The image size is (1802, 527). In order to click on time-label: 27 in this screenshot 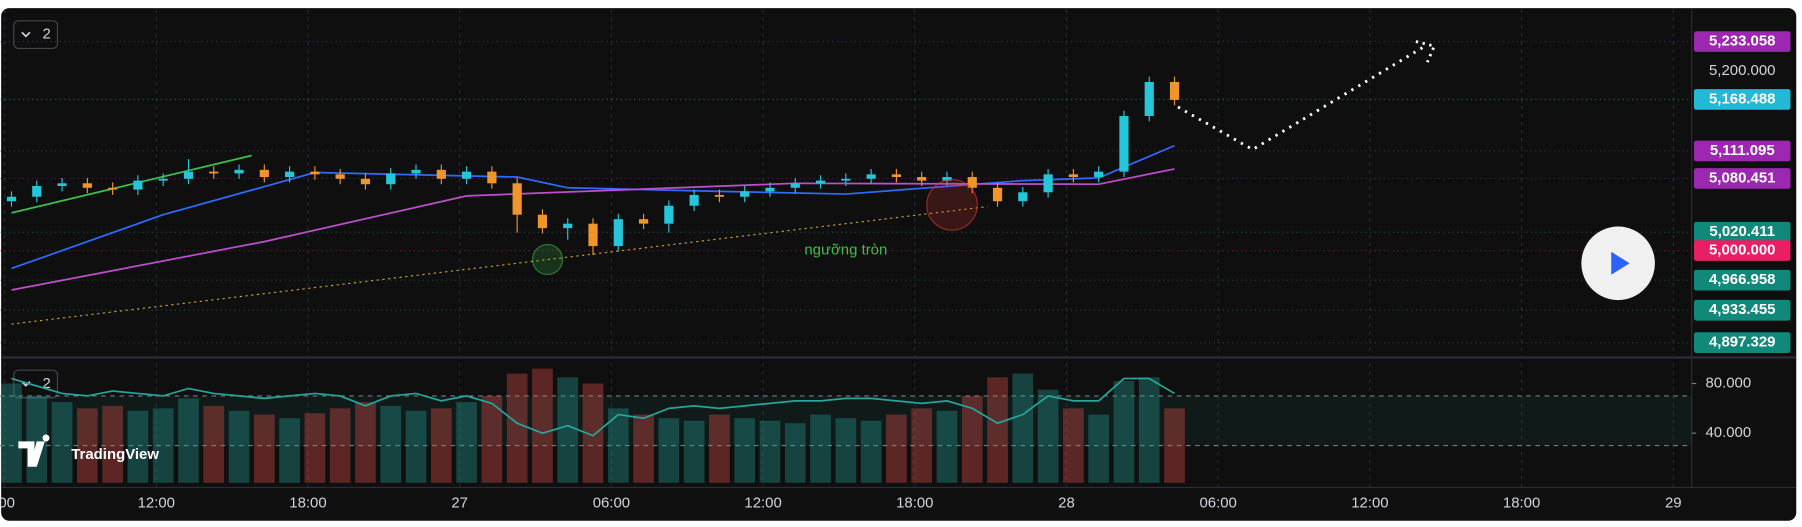, I will do `click(459, 502)`.